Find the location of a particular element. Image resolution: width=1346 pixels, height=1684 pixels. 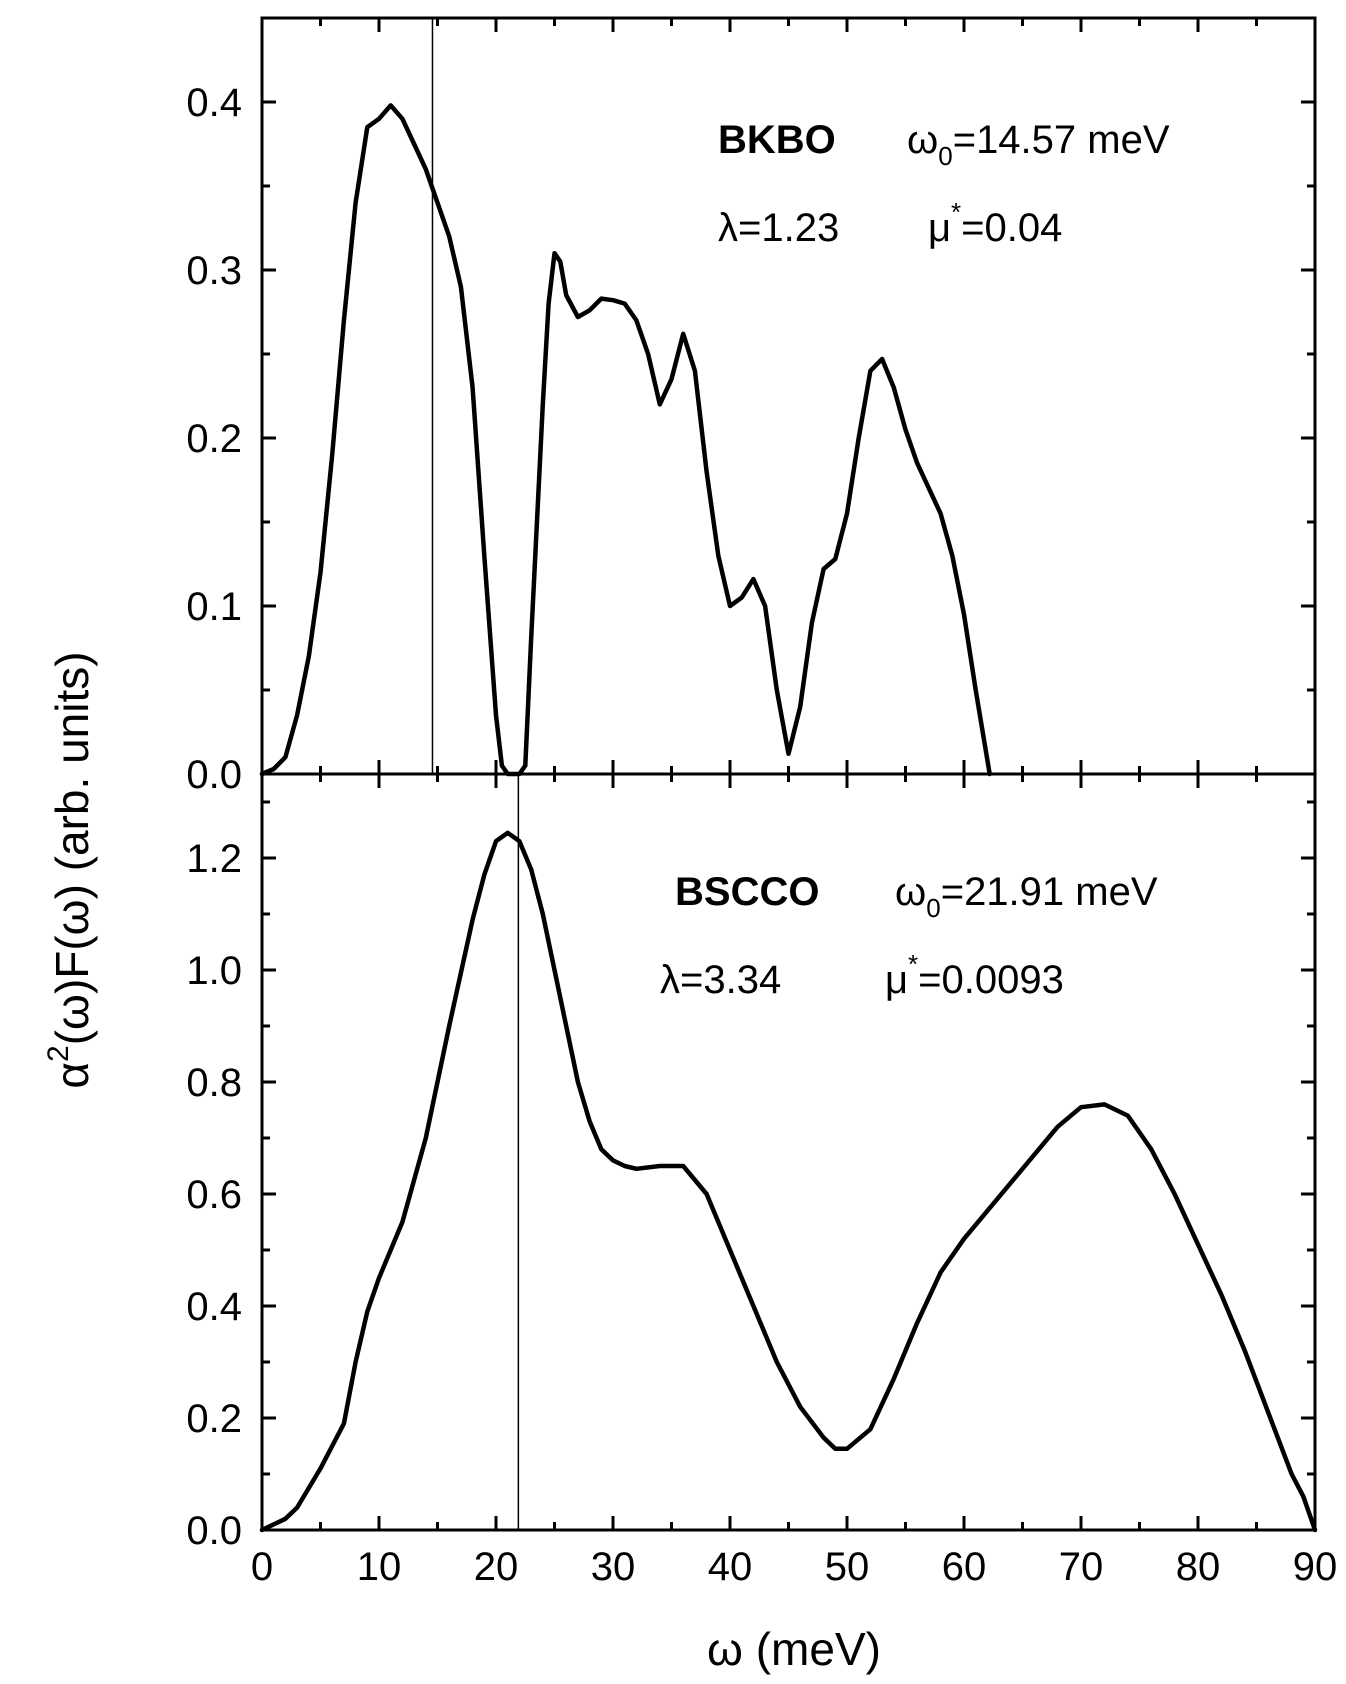

bottom-ytick-label: 0.4 is located at coordinates (214, 1307).